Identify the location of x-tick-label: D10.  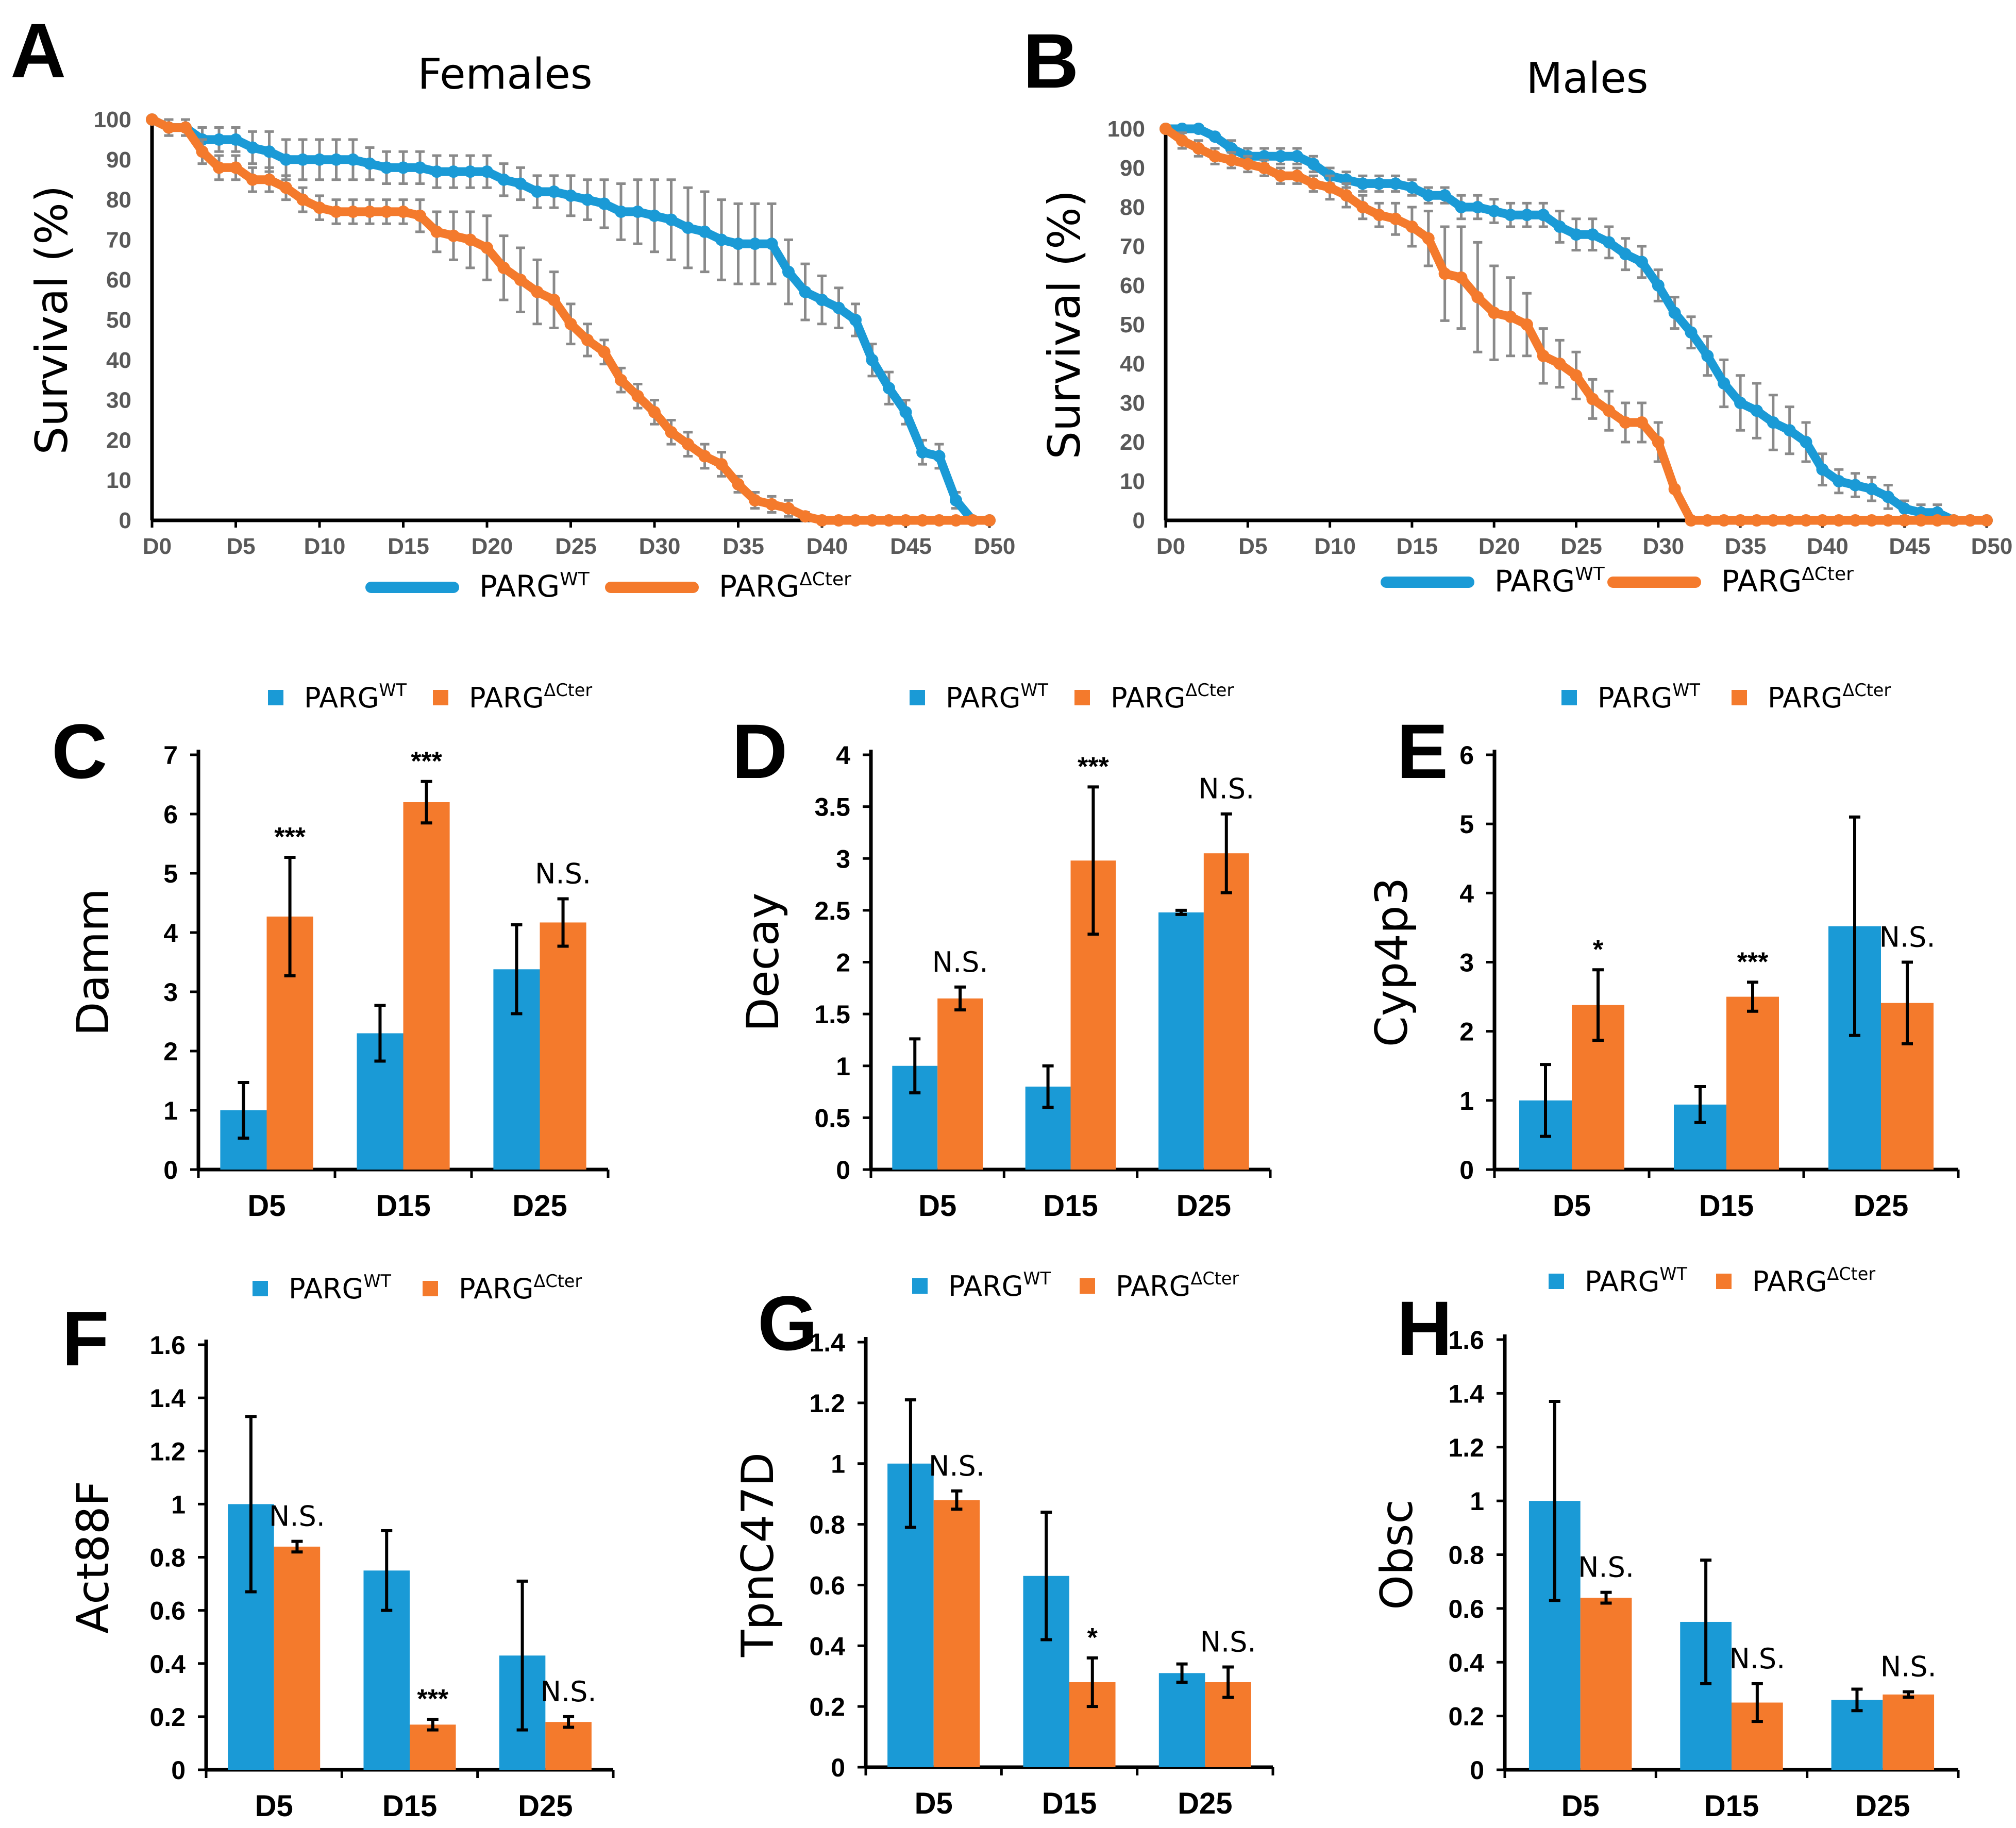
(1335, 547).